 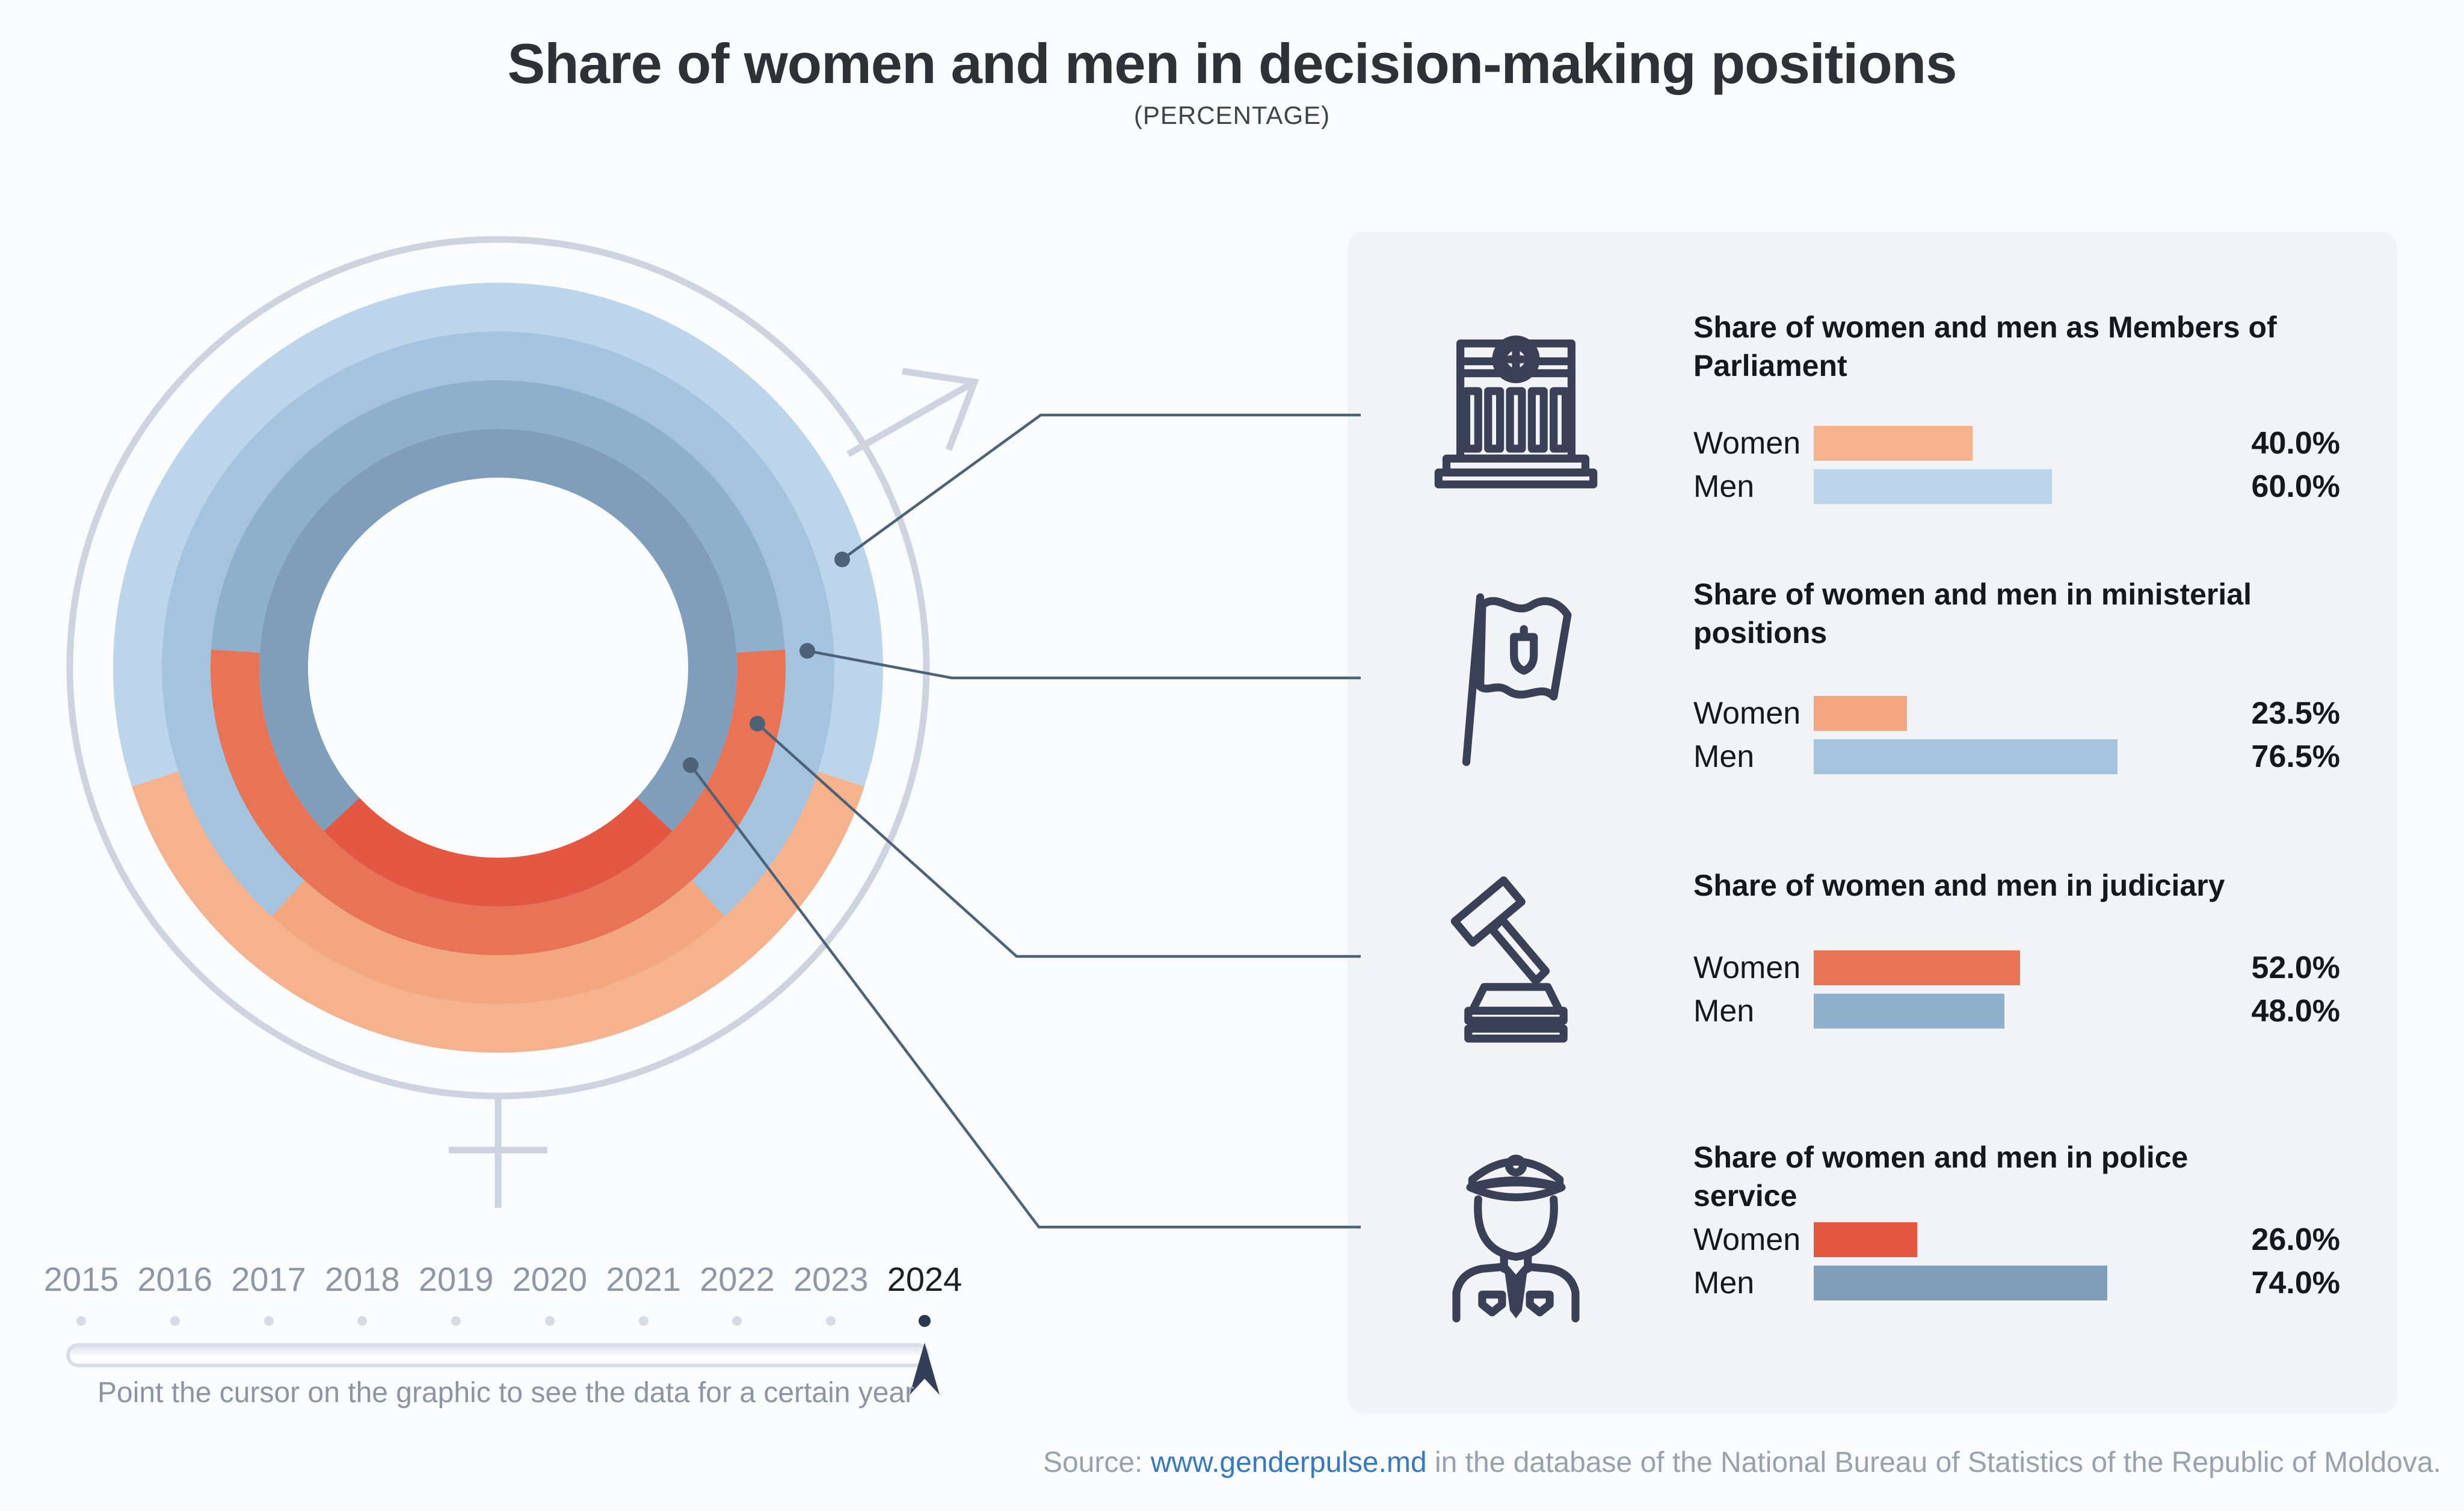 What do you see at coordinates (737, 1321) in the screenshot?
I see `timeline-dot-2022` at bounding box center [737, 1321].